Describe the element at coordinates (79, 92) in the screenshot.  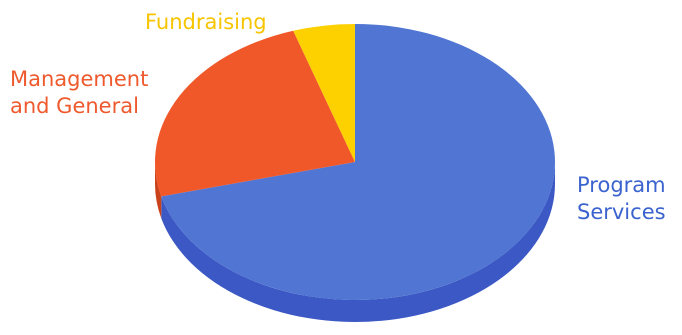
I see `slice-label-management-and-general: Management and General` at that location.